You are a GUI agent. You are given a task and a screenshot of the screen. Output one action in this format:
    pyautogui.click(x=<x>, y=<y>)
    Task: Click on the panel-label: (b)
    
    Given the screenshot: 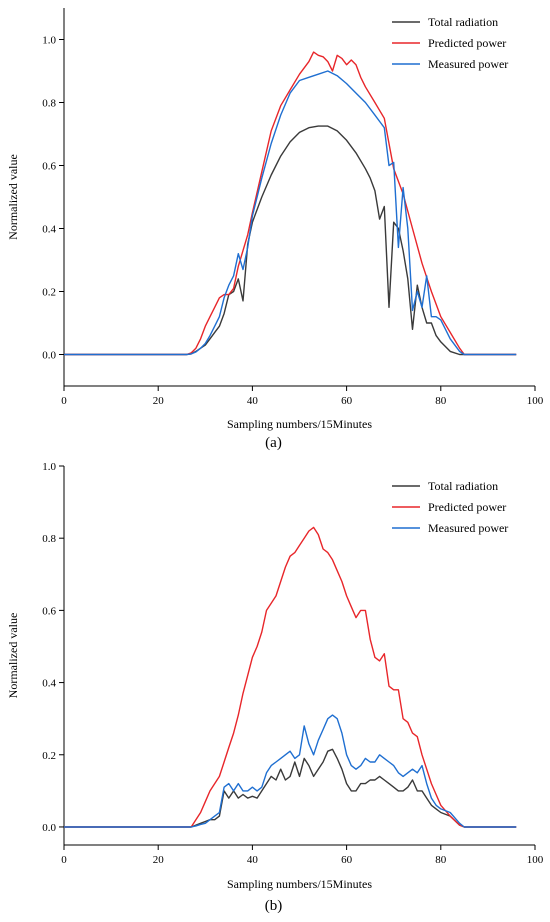 What is the action you would take?
    pyautogui.click(x=274, y=906)
    